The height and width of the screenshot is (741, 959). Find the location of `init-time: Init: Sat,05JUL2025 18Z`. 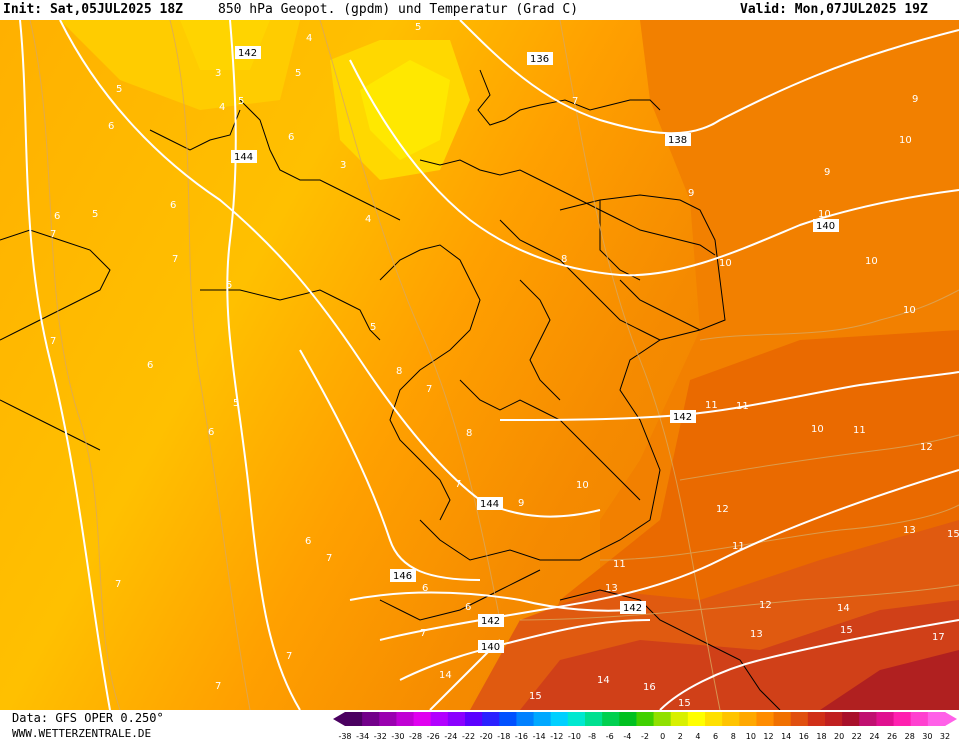

init-time: Init: Sat,05JUL2025 18Z is located at coordinates (93, 9).